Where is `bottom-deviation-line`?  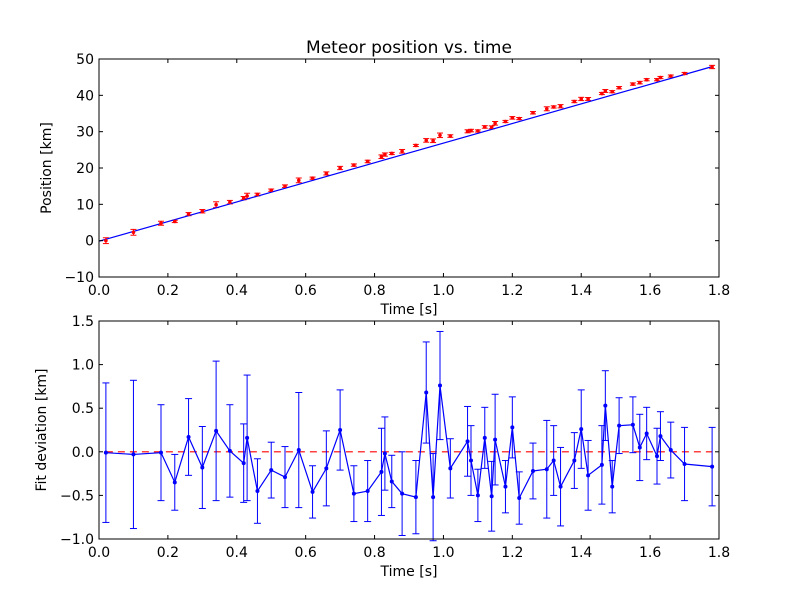 bottom-deviation-line is located at coordinates (409, 443).